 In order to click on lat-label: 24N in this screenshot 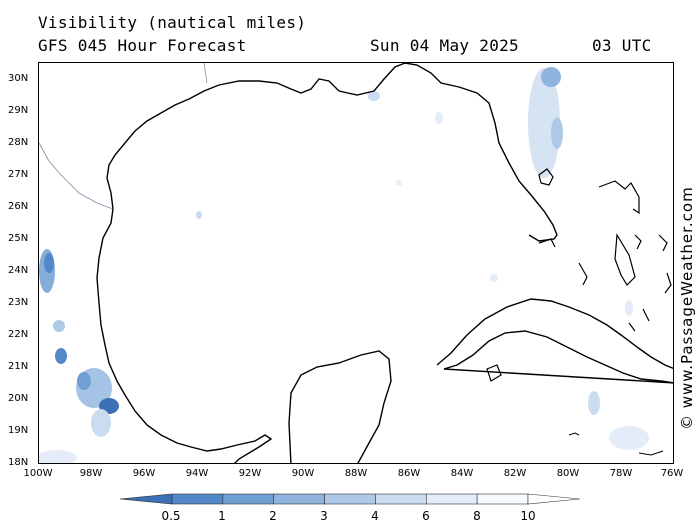, I will do `click(18, 270)`.